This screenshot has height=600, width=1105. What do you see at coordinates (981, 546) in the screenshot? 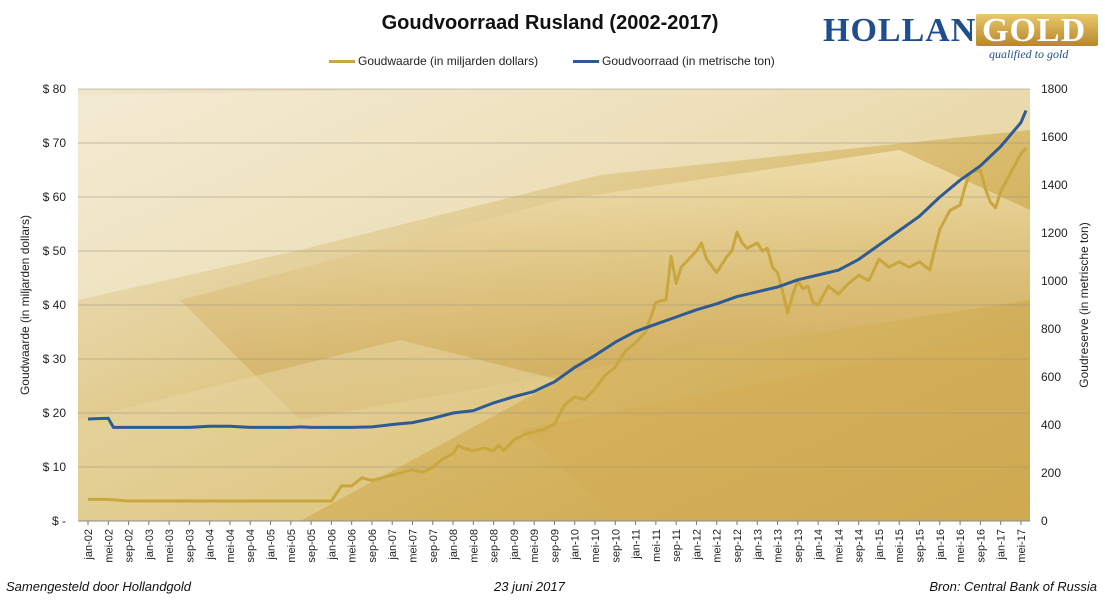
I see `x-tick-label: sep-16` at bounding box center [981, 546].